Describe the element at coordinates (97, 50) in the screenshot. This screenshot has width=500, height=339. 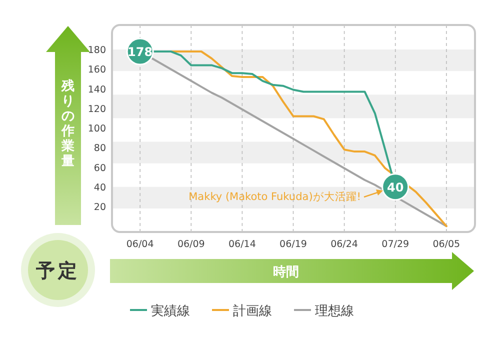
I see `y-tick-label: 180` at that location.